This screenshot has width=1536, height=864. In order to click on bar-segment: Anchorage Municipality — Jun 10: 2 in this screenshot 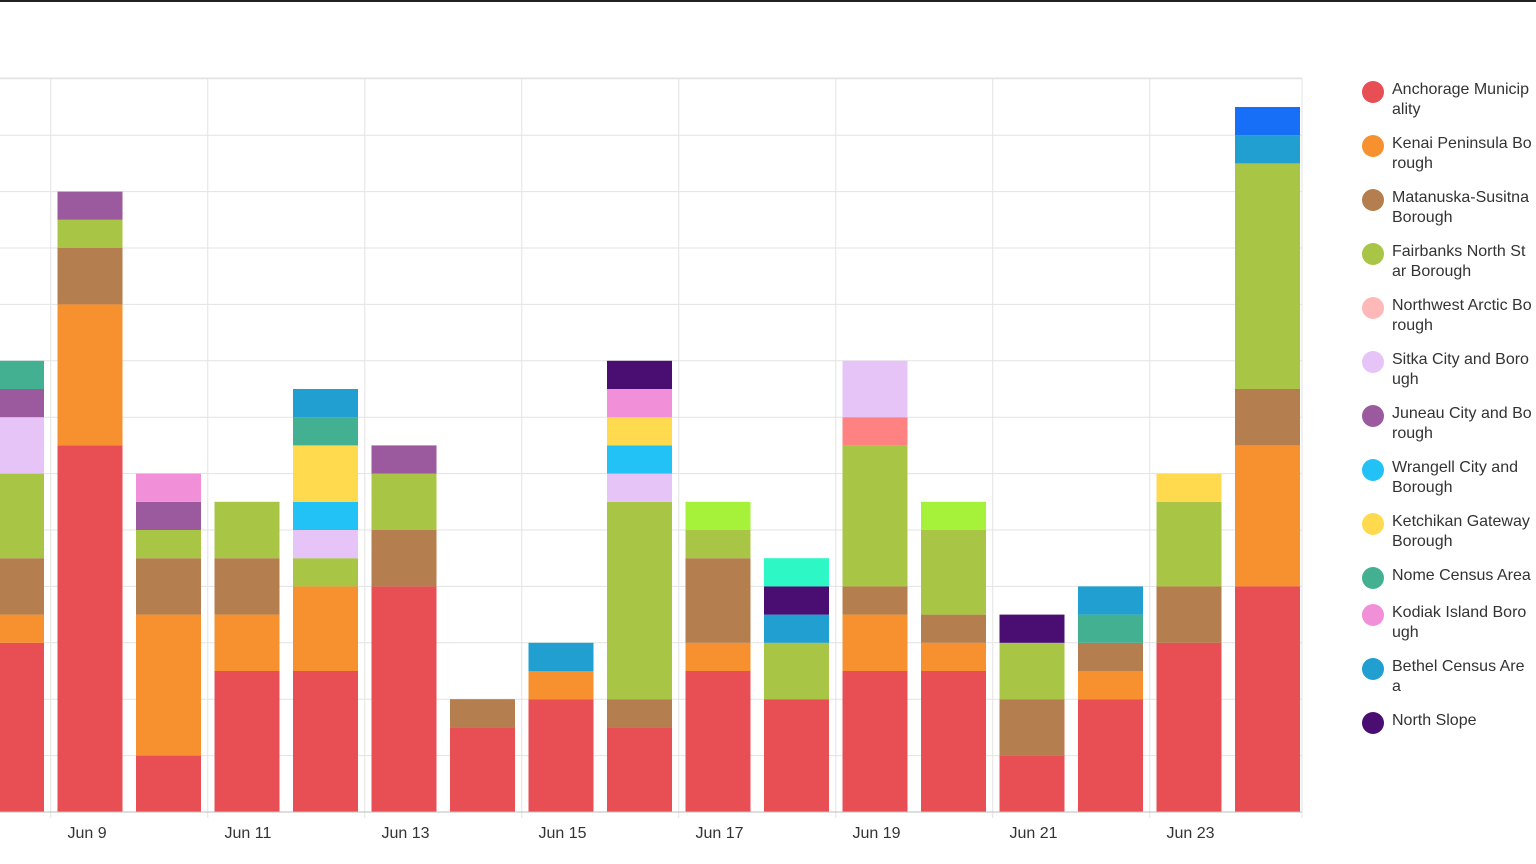, I will do `click(168, 783)`.